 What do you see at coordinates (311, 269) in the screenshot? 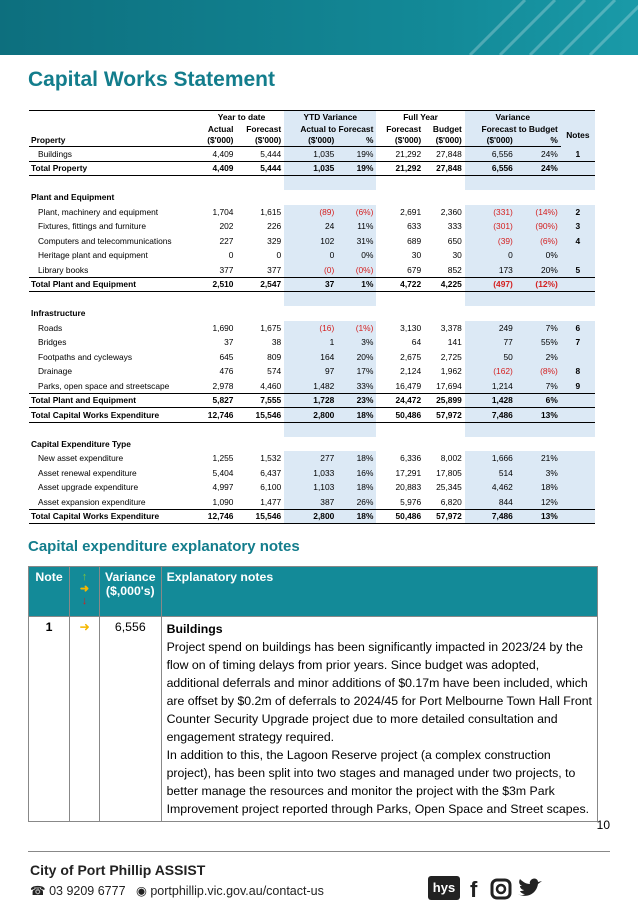
I see `cell-value: (0)` at bounding box center [311, 269].